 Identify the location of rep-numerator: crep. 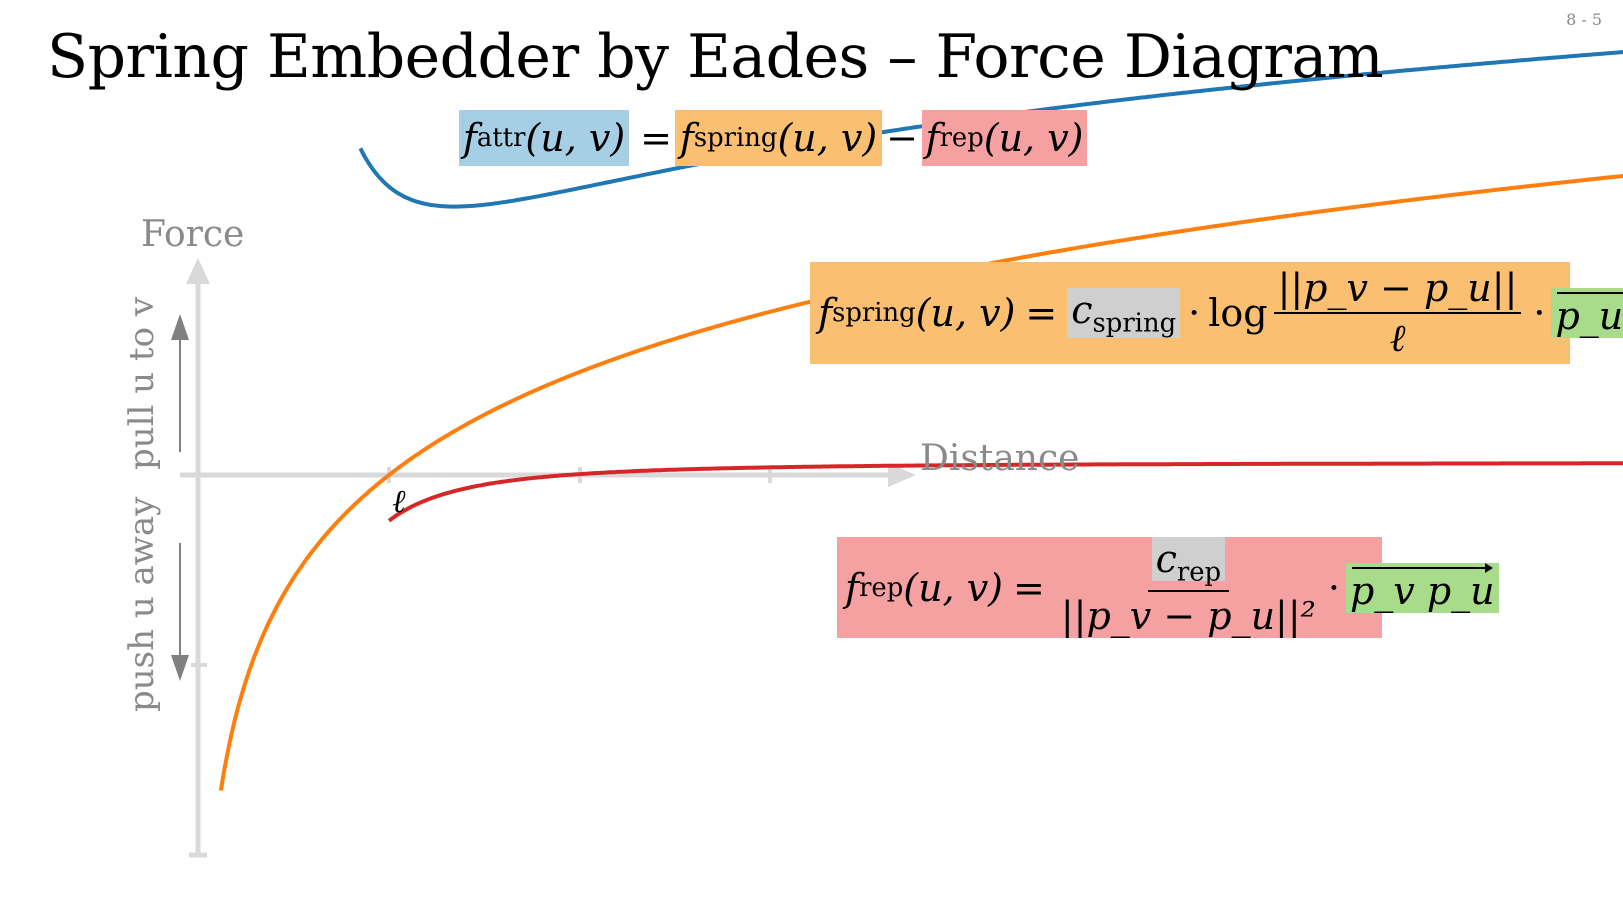
(1188, 564).